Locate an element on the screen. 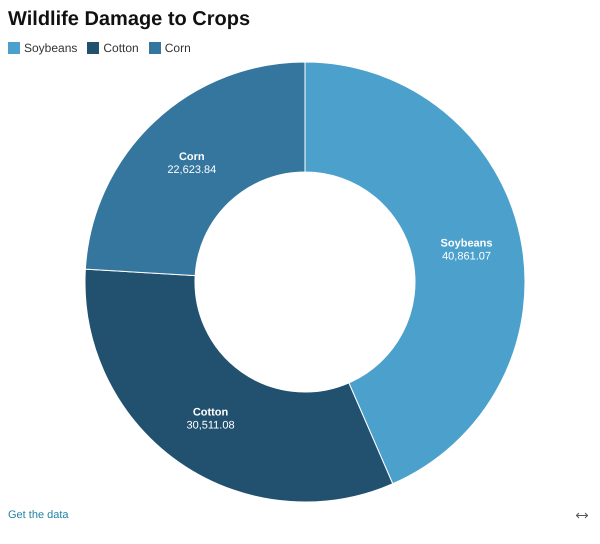  data-label: 22,623.84 is located at coordinates (191, 170).